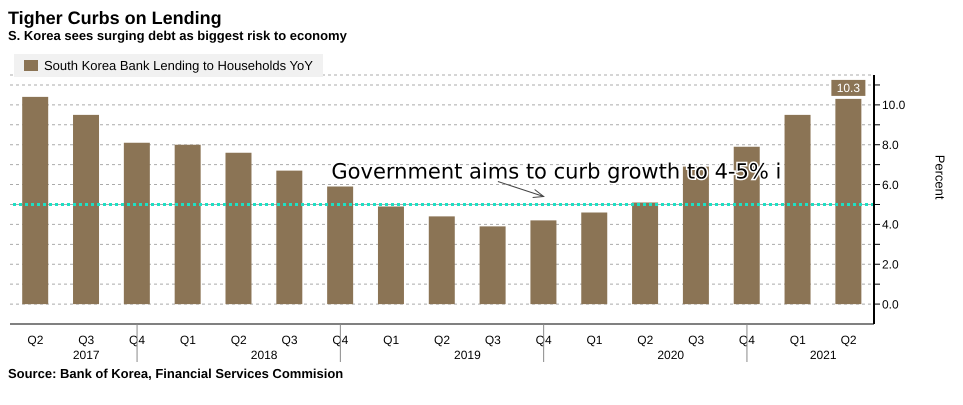 The height and width of the screenshot is (405, 963). Describe the element at coordinates (940, 177) in the screenshot. I see `y-axis-title: Percent` at that location.